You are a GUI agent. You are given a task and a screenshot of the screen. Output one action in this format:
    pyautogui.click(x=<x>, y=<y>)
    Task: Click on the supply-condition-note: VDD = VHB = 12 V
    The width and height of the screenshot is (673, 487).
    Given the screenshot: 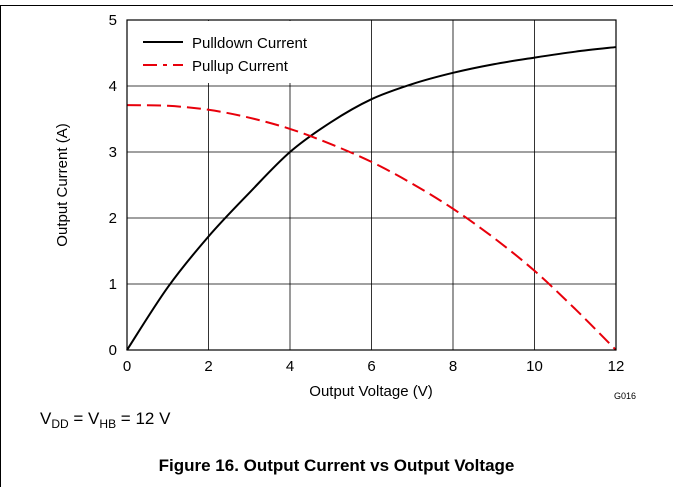 What is the action you would take?
    pyautogui.click(x=105, y=420)
    